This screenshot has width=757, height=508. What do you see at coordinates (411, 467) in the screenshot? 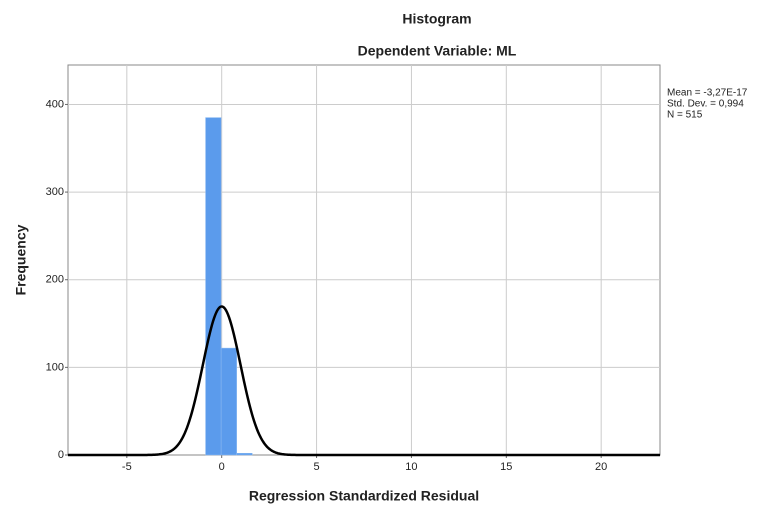
I see `x-tick-label: 10` at bounding box center [411, 467].